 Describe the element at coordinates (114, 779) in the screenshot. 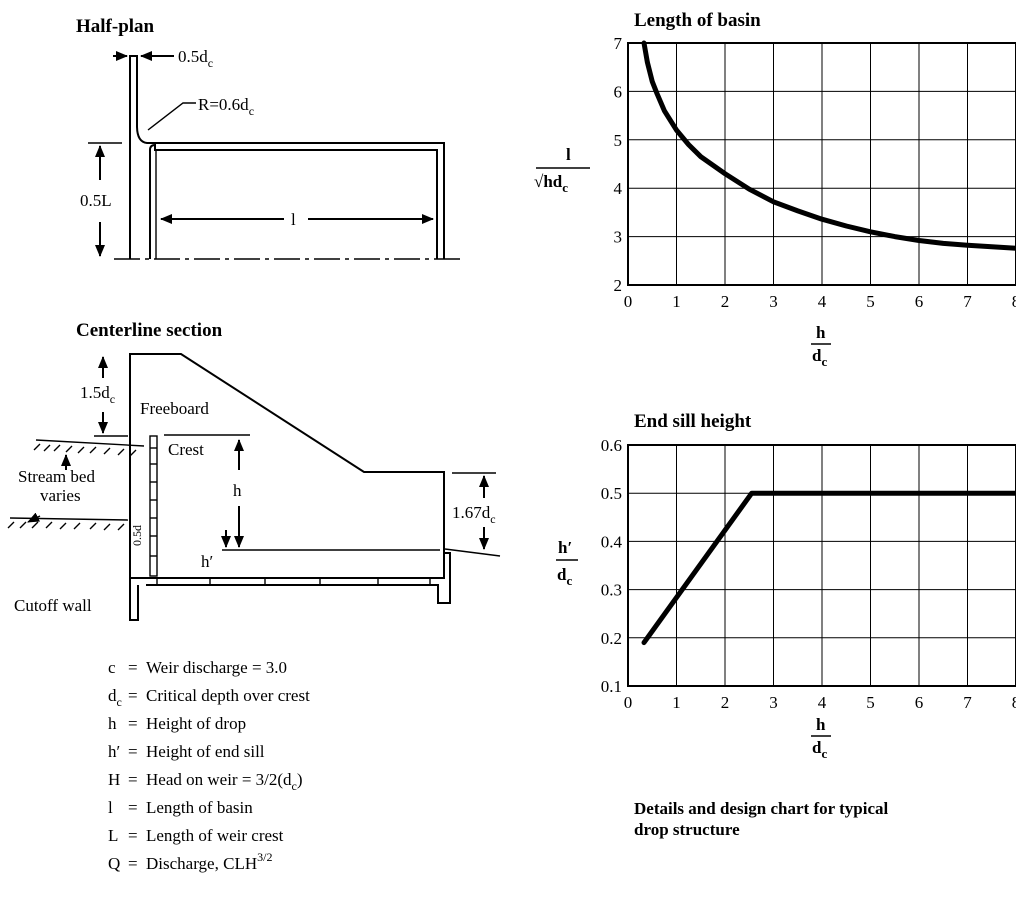

I see `legend-item: H` at that location.